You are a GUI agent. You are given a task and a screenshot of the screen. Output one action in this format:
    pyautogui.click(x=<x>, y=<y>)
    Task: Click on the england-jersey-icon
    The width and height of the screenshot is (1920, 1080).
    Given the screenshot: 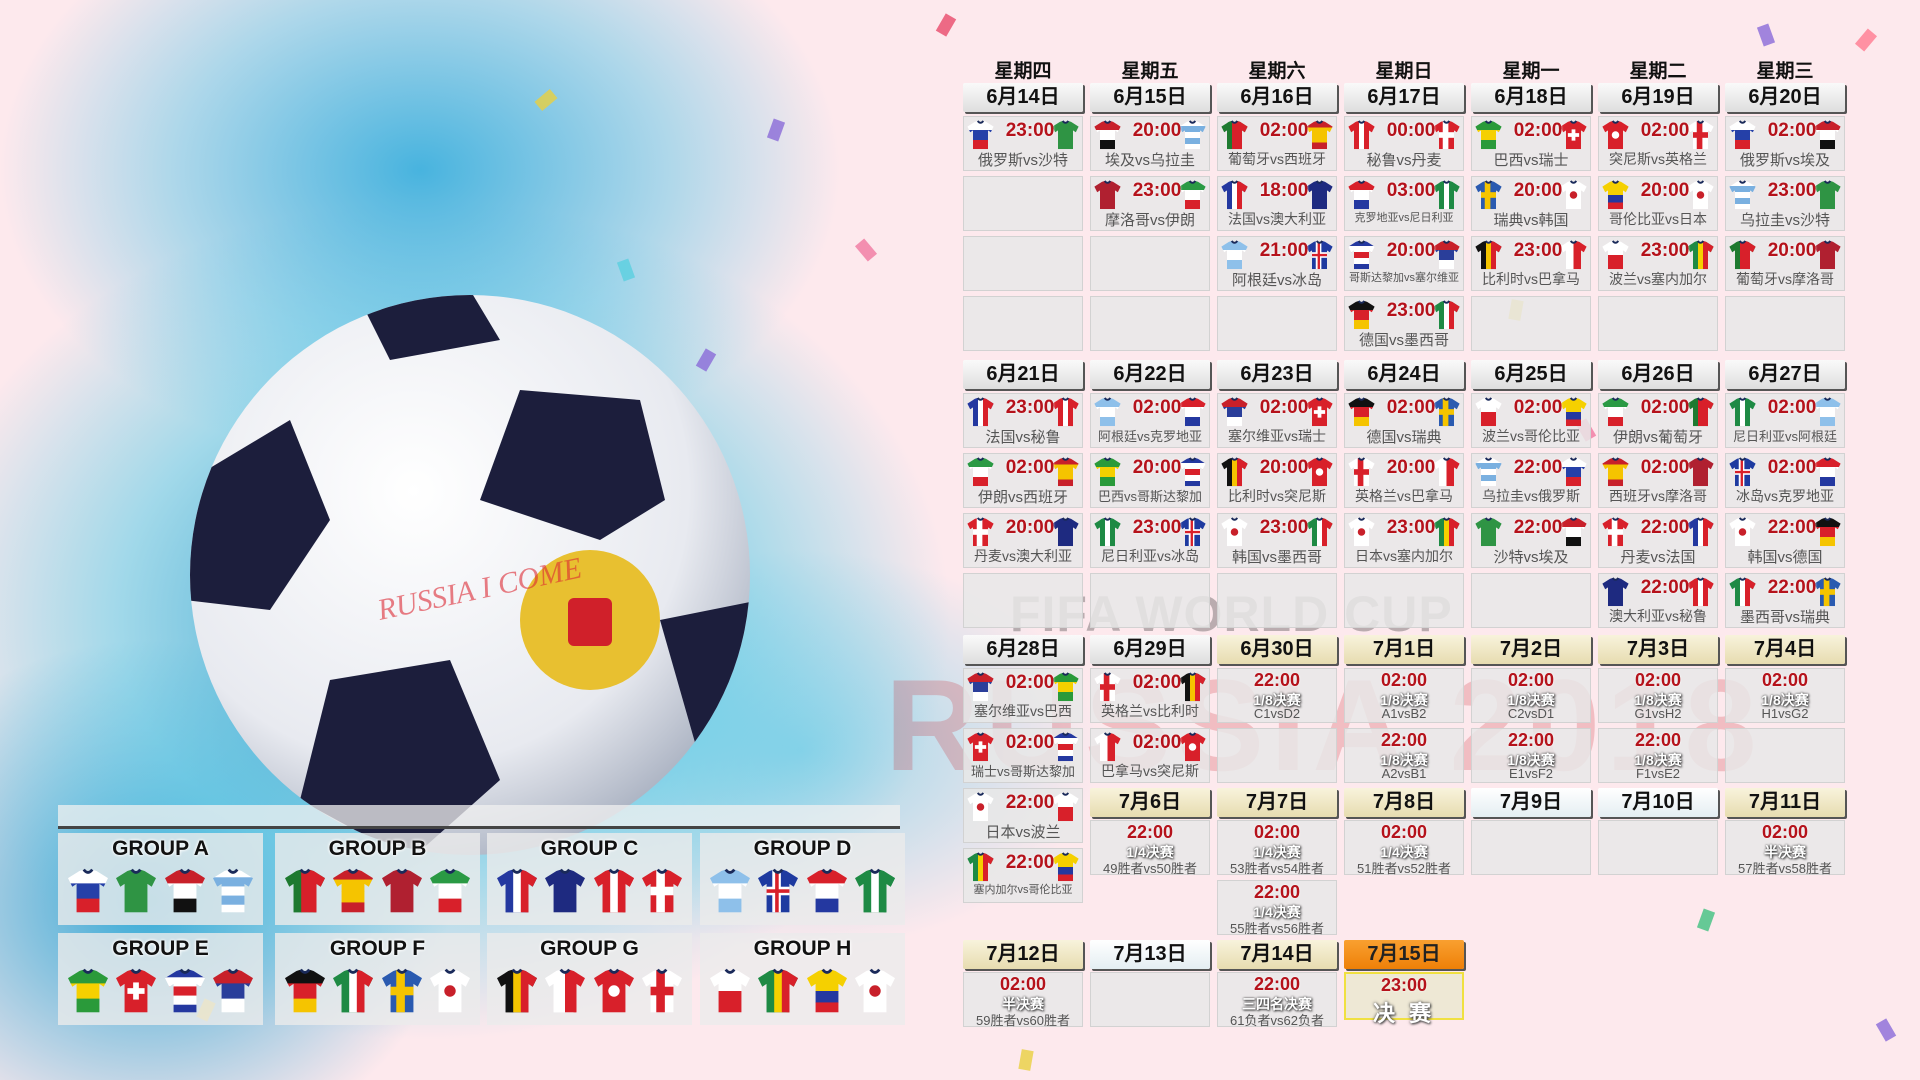 What is the action you would take?
    pyautogui.click(x=1700, y=137)
    